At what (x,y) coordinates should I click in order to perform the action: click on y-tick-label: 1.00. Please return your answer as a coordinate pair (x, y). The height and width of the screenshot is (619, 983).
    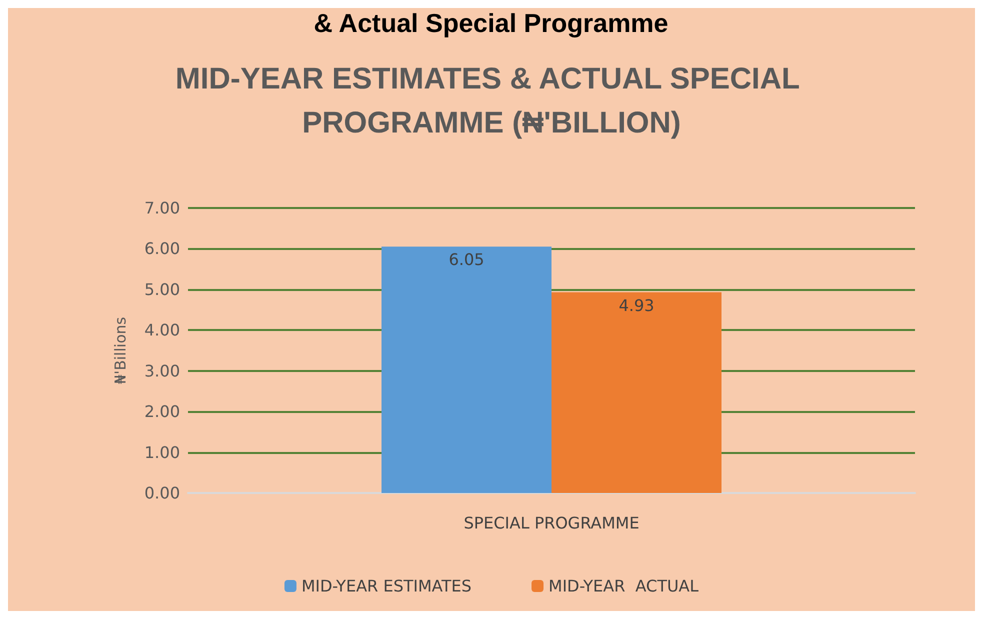
    Looking at the image, I should click on (162, 452).